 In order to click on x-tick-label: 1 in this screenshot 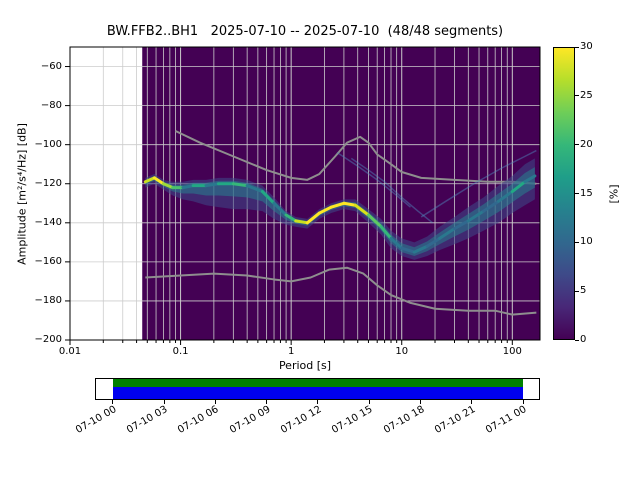, I will do `click(291, 351)`.